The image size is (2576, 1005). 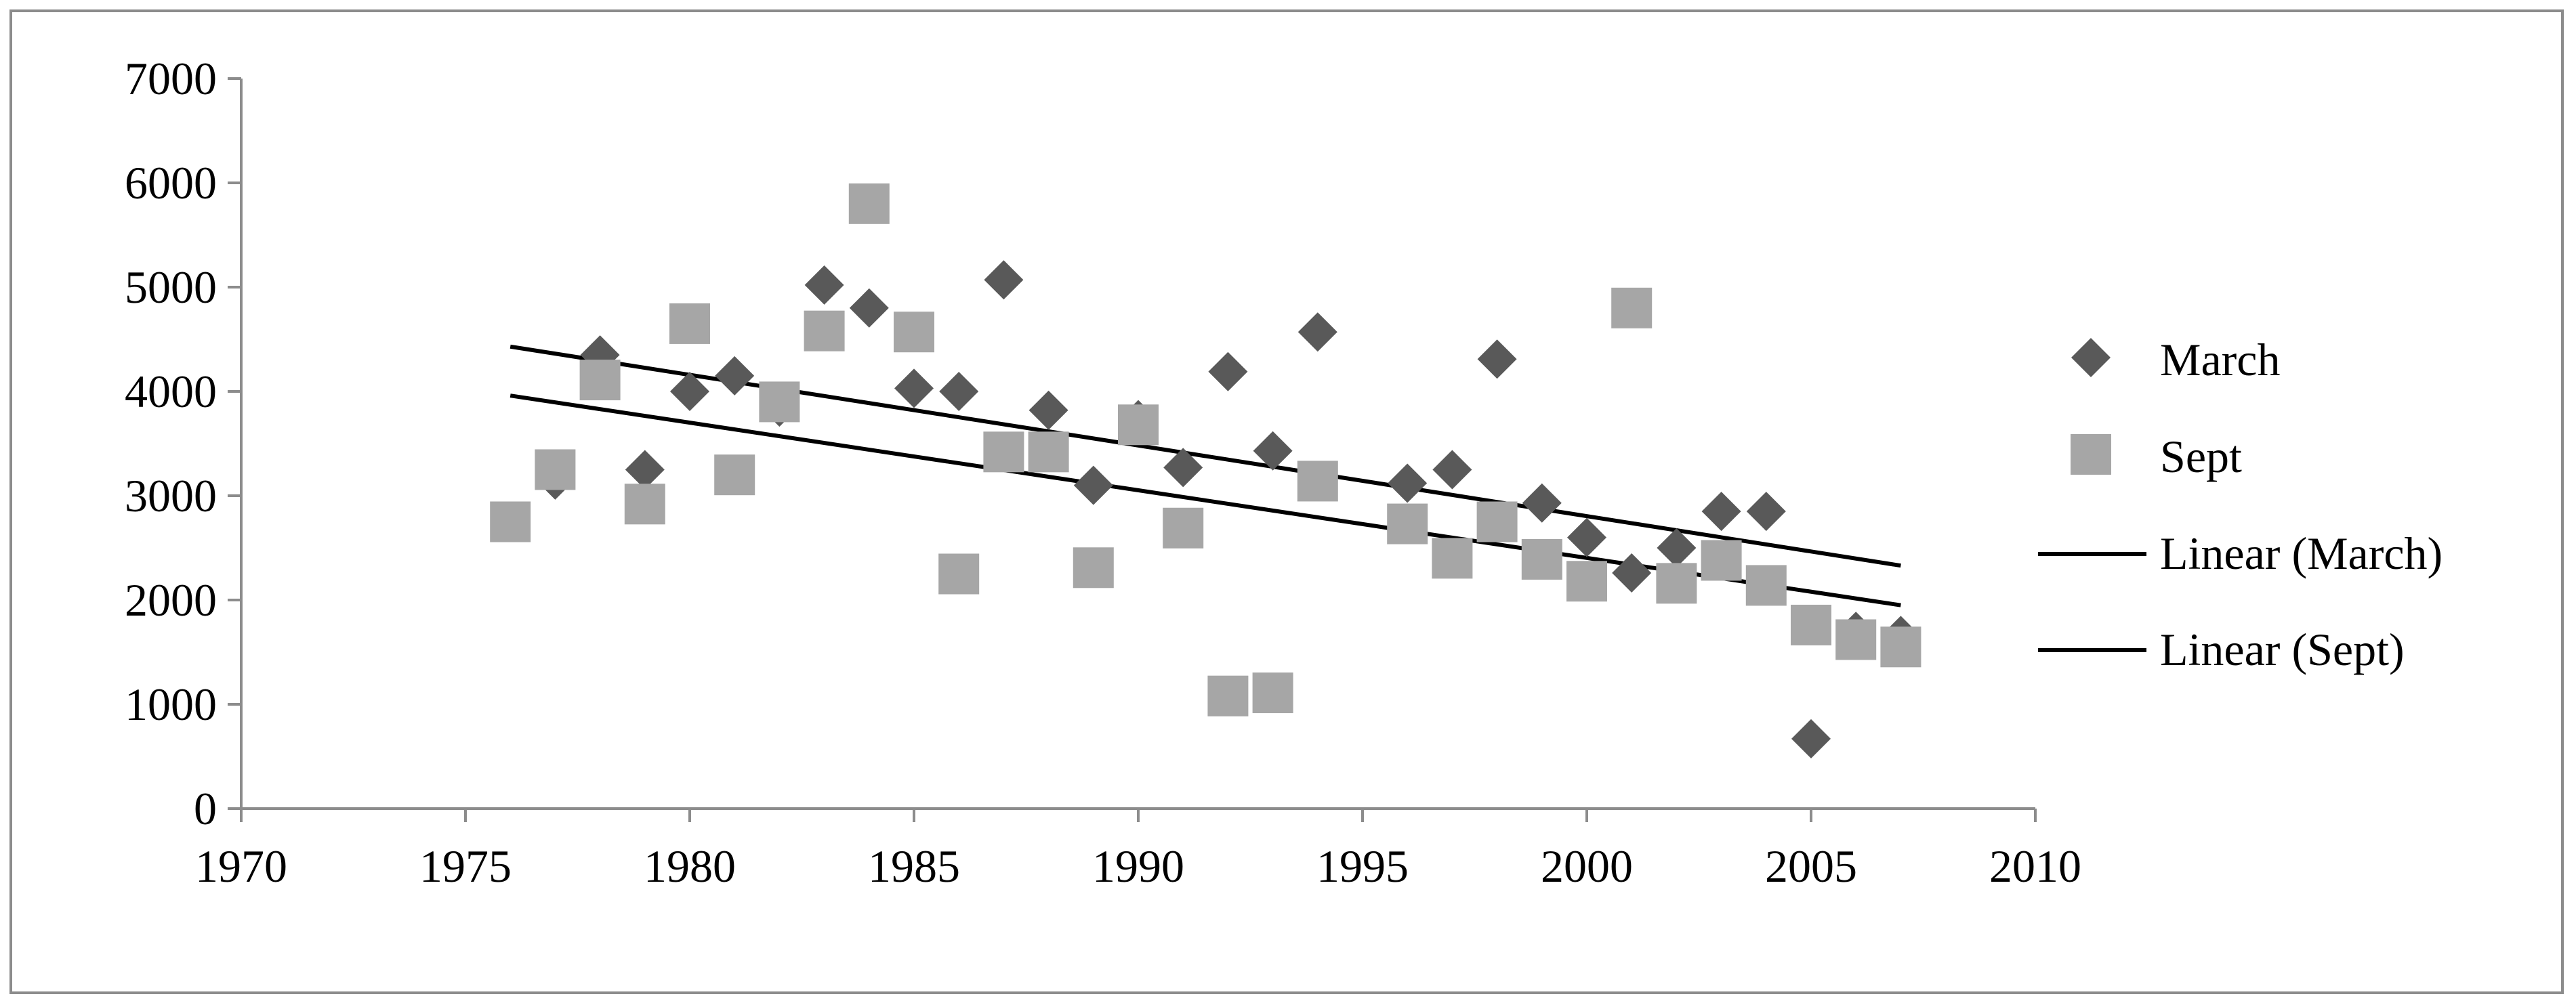 What do you see at coordinates (465, 866) in the screenshot?
I see `x-tick-label: 1975` at bounding box center [465, 866].